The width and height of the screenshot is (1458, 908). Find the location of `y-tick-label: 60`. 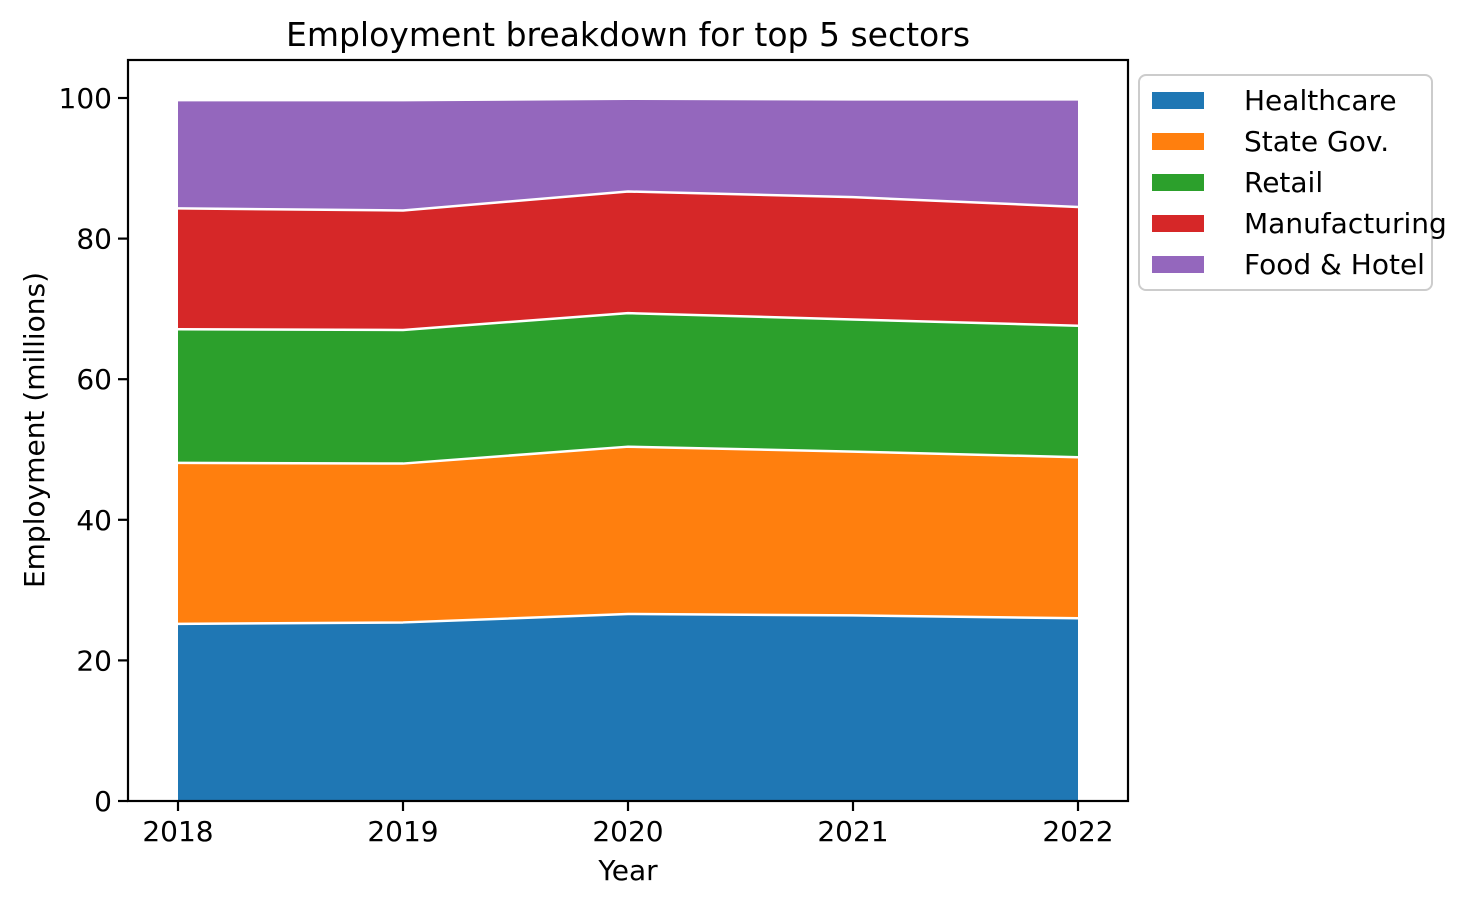

y-tick-label: 60 is located at coordinates (94, 379).